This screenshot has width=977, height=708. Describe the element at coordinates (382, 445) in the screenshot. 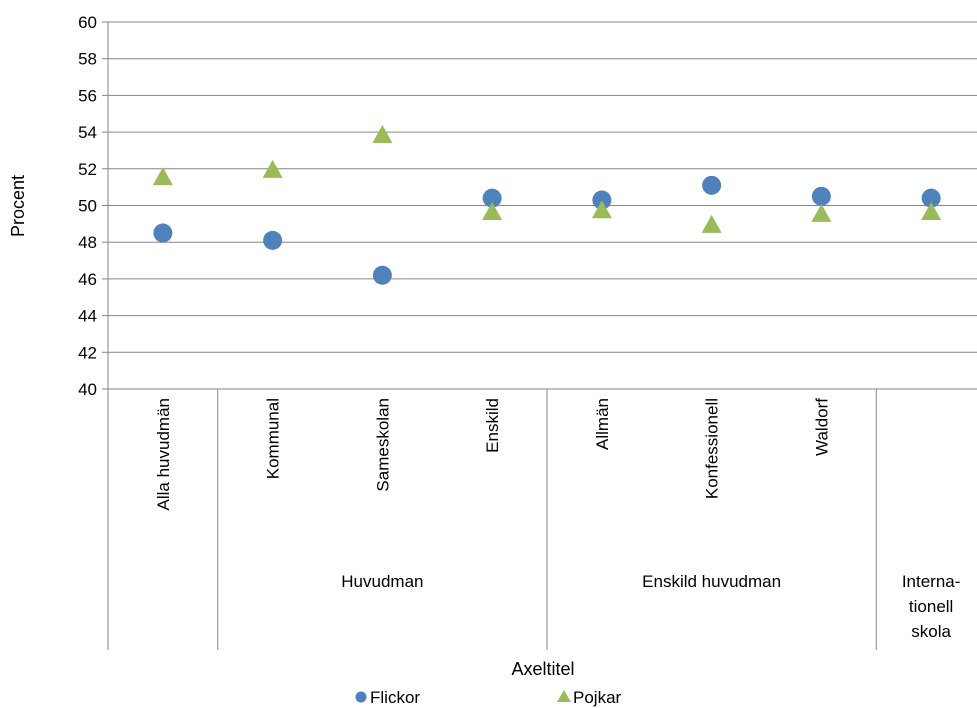

I see `category-label: Sameskolan` at that location.